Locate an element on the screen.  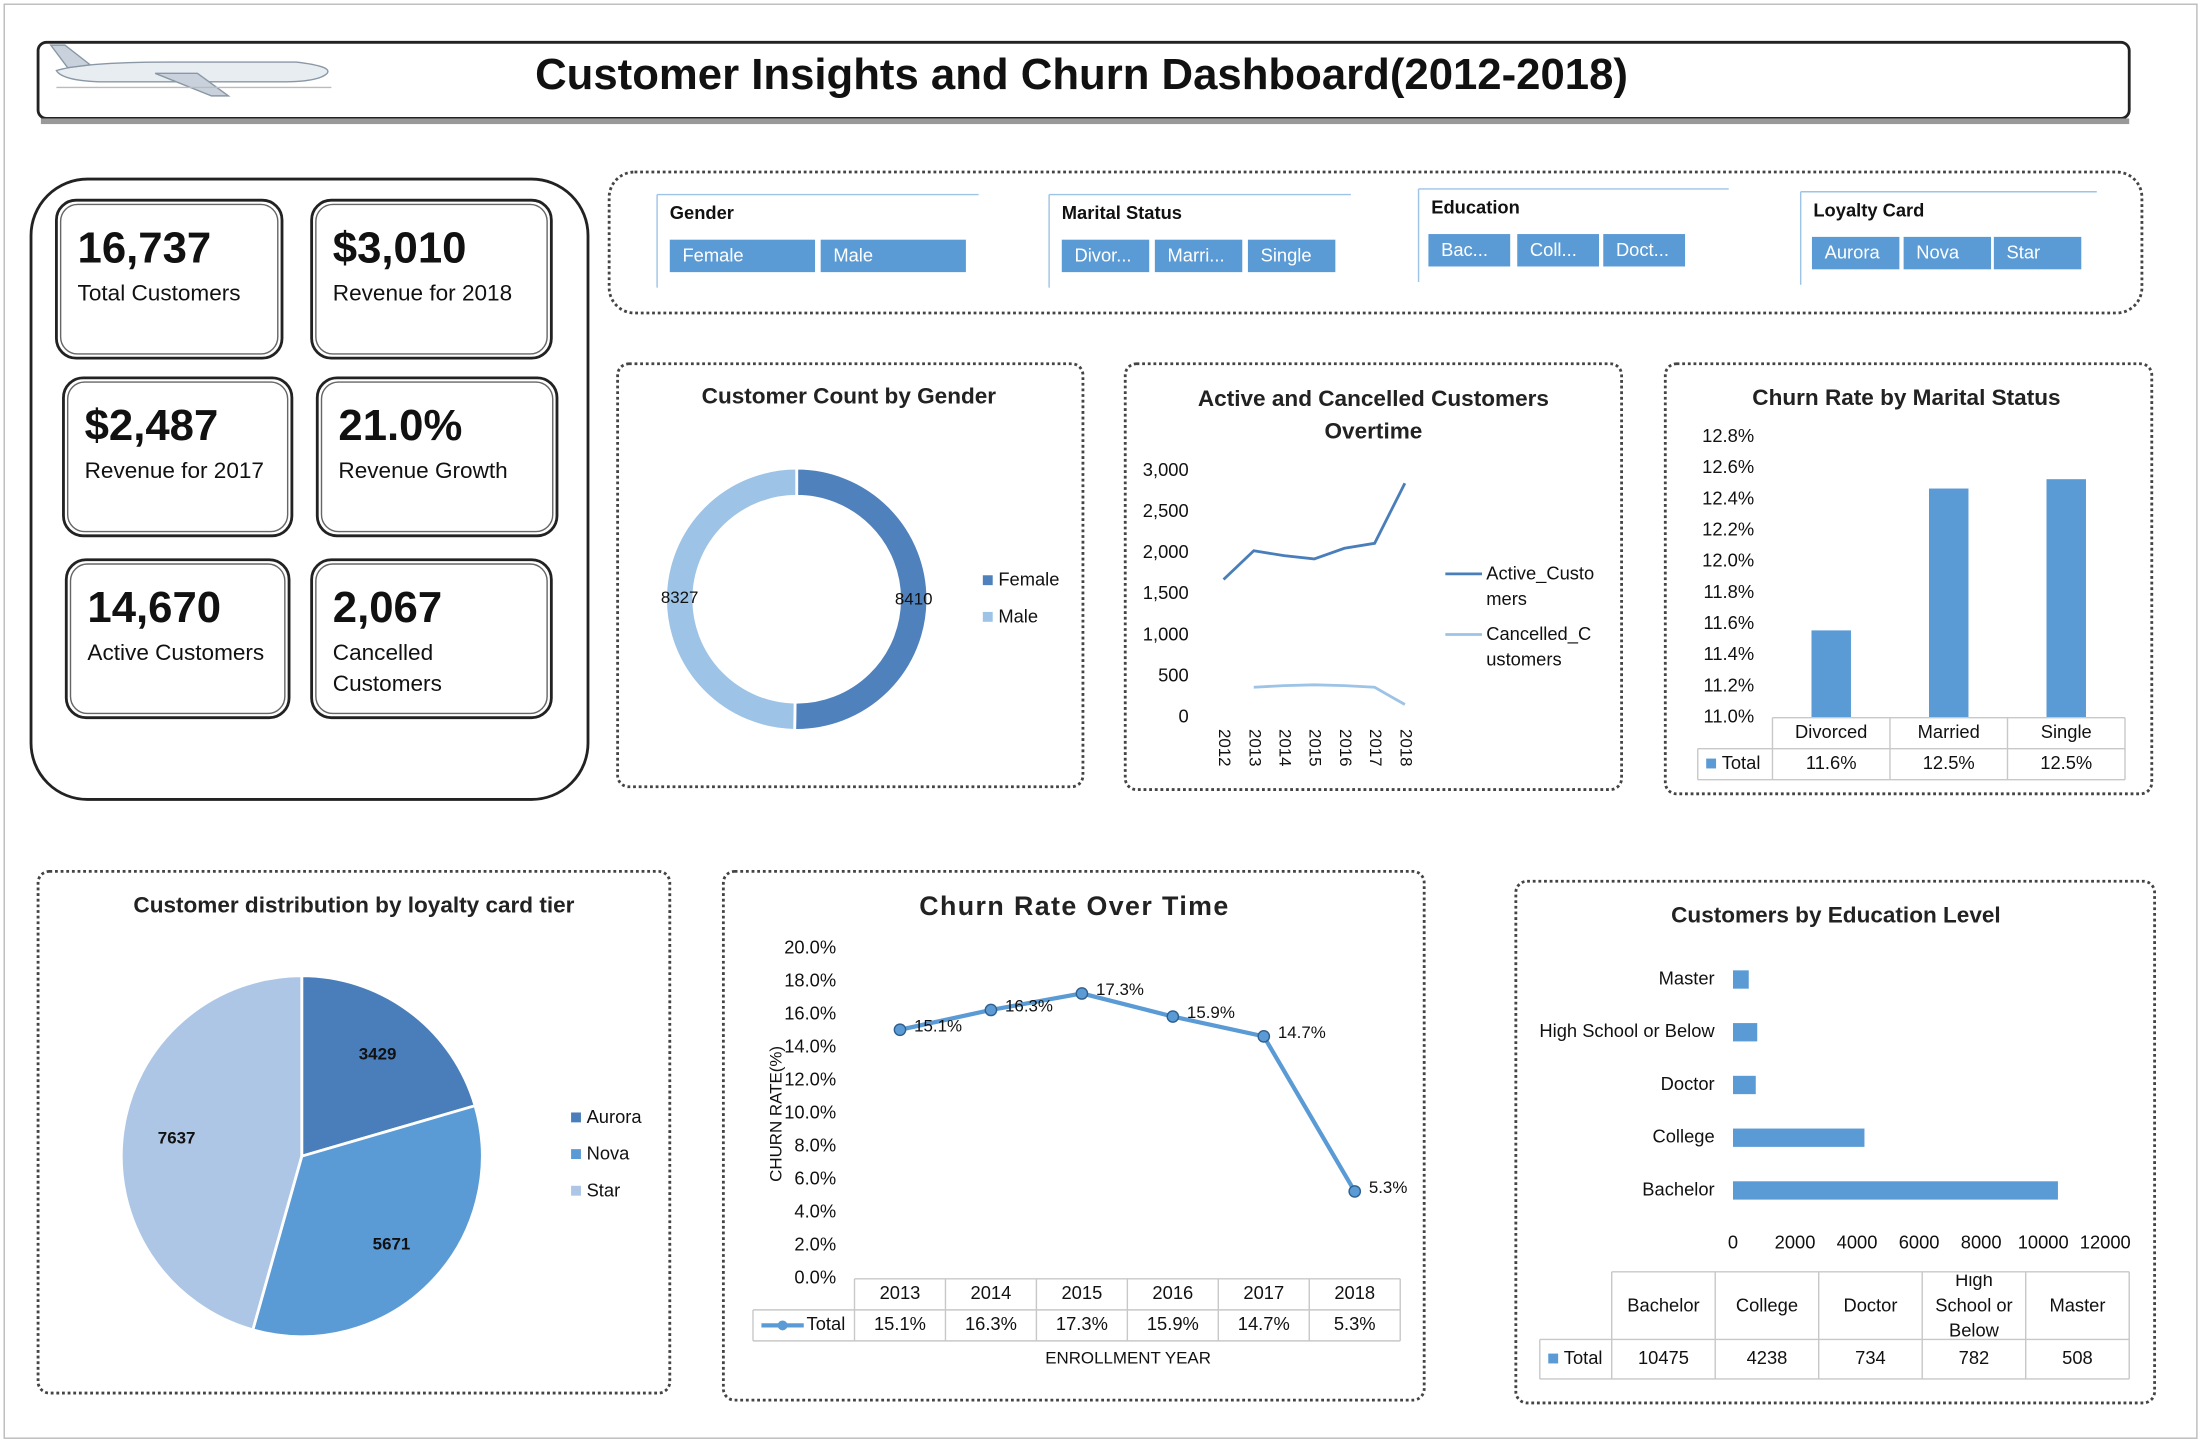
y-tick-label: 2,000 is located at coordinates (1166, 551).